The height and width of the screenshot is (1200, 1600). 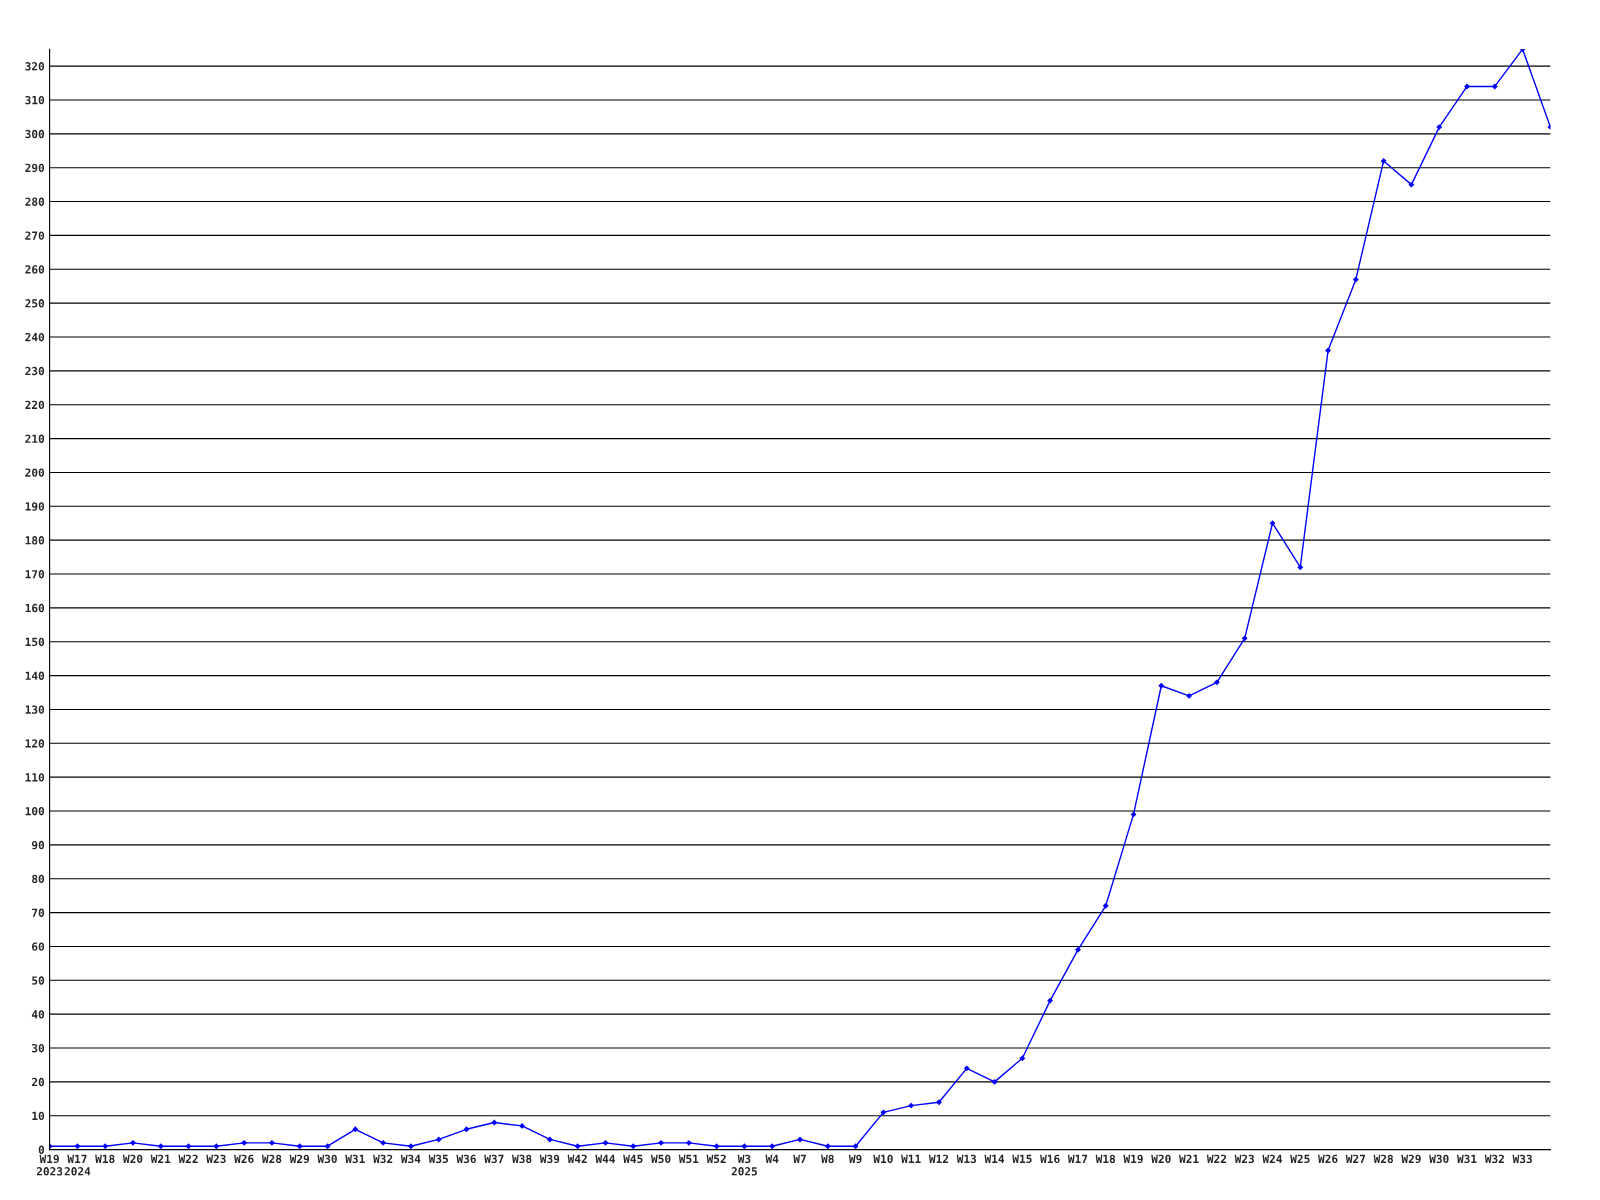 I want to click on y-tick-label: 100, so click(x=35, y=811).